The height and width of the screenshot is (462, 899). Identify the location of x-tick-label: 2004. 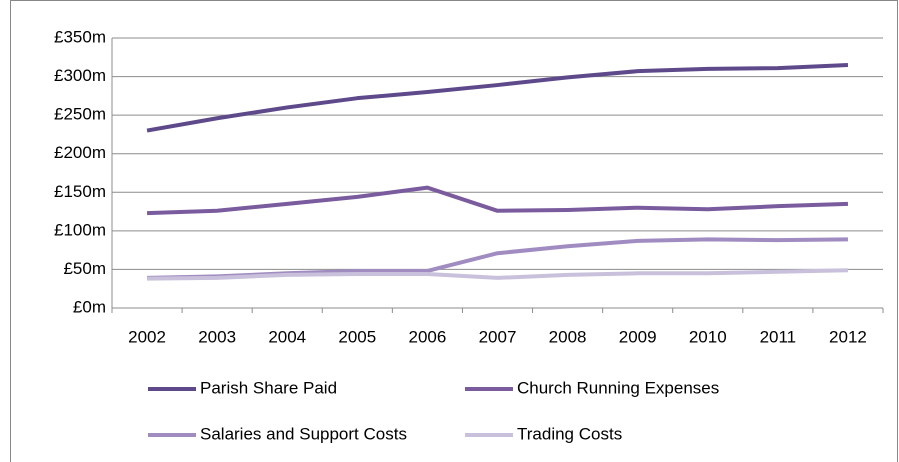
(287, 336).